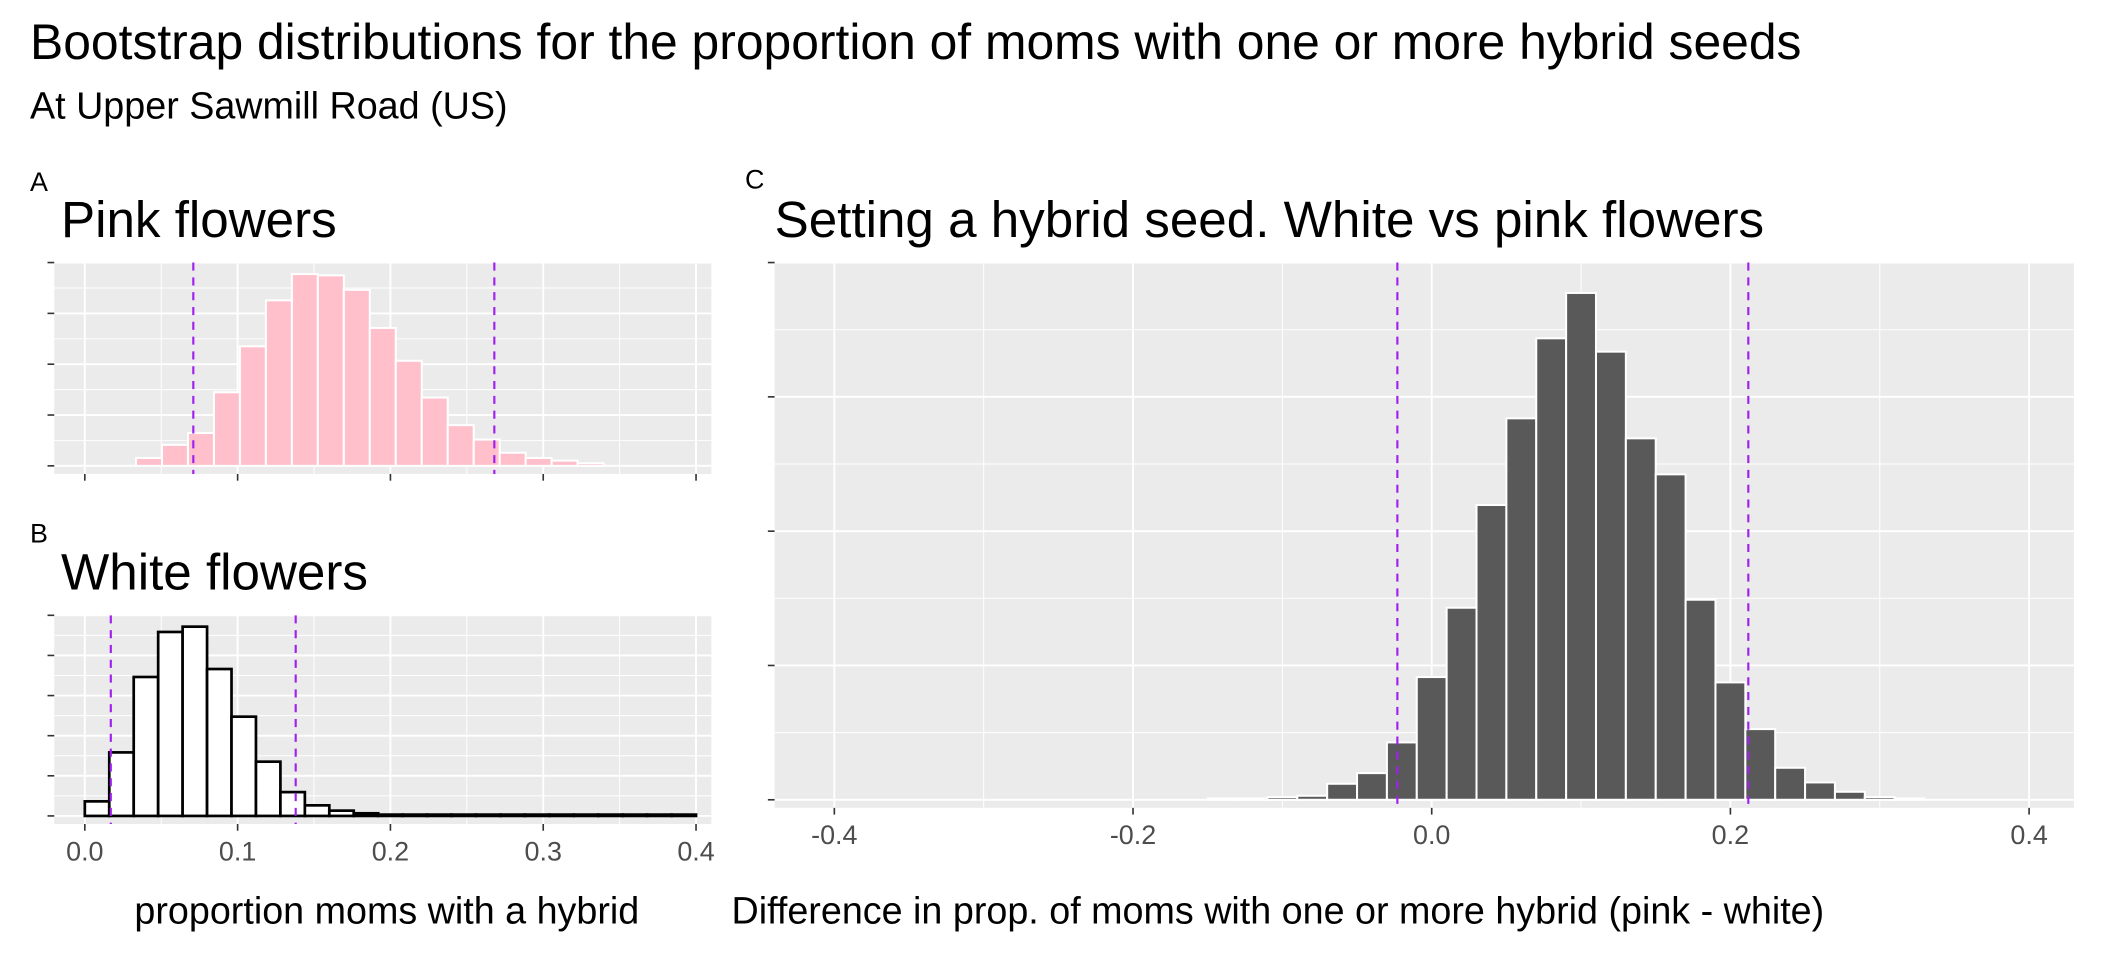 The width and height of the screenshot is (2112, 960). What do you see at coordinates (834, 835) in the screenshot?
I see `x-tick-label: -0.4` at bounding box center [834, 835].